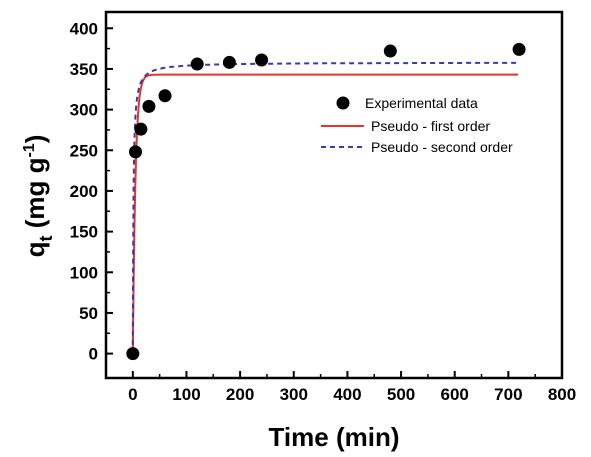 The image size is (591, 457). I want to click on legend-label-experimental: Experimental data, so click(421, 103).